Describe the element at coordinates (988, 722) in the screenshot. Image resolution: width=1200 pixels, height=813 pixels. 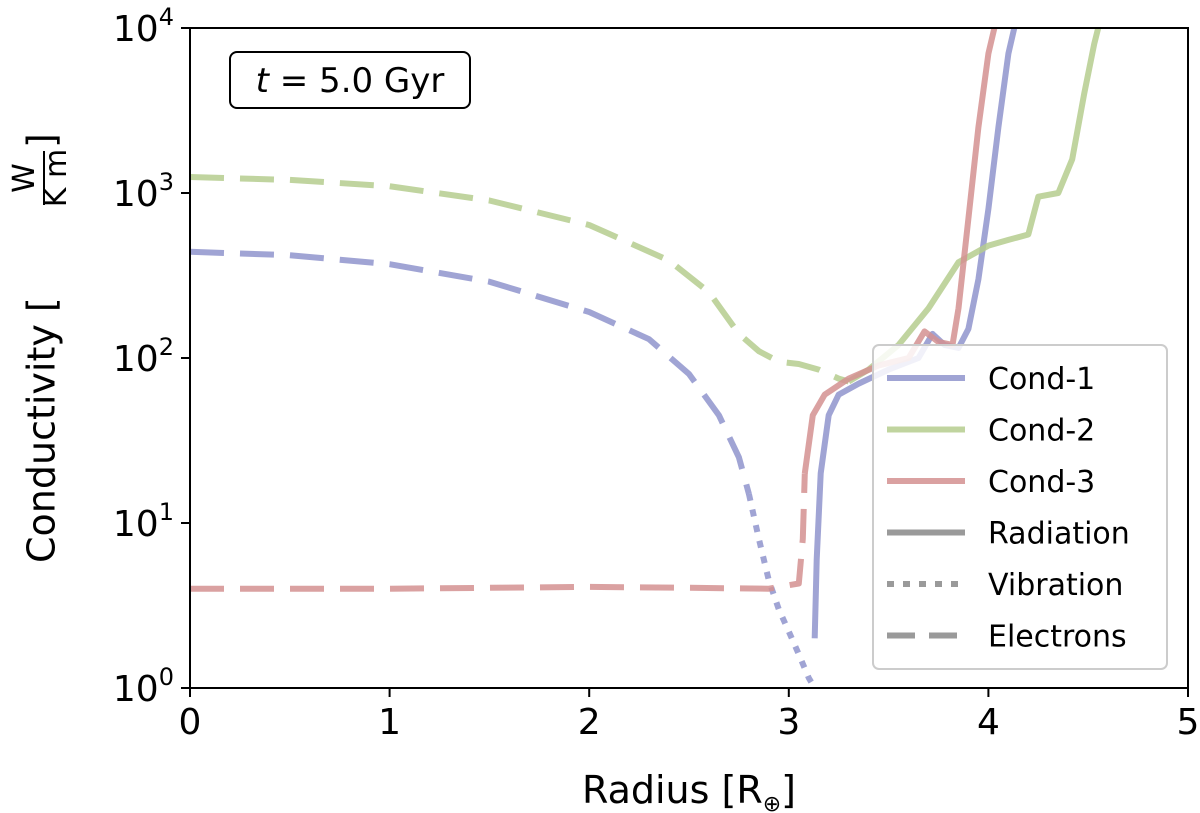
I see `x-tick-label: 4` at that location.